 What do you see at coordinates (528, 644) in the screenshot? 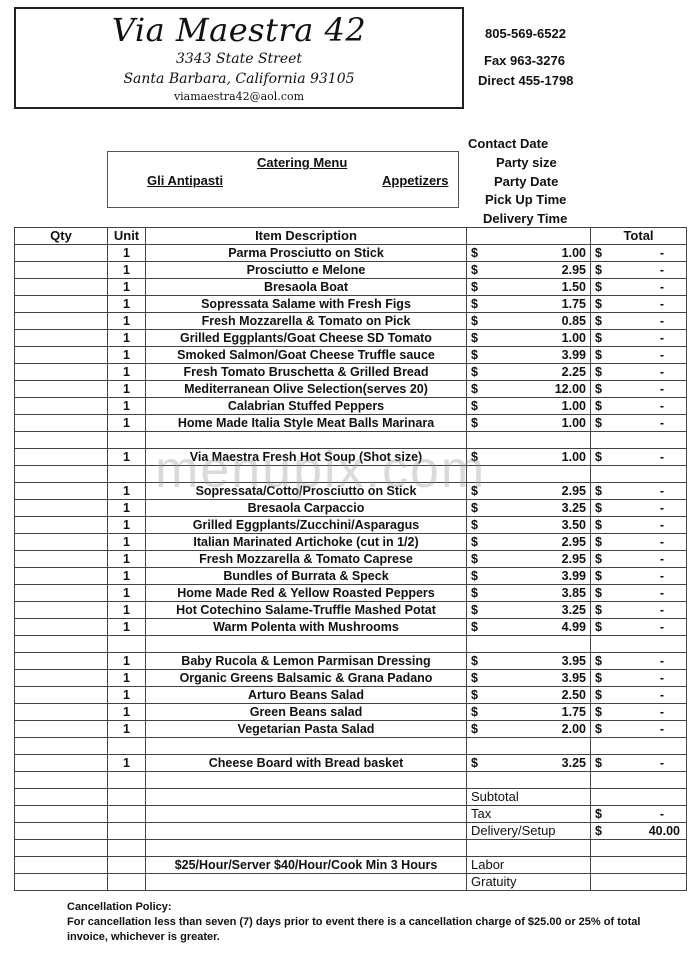
I see `price-cell` at bounding box center [528, 644].